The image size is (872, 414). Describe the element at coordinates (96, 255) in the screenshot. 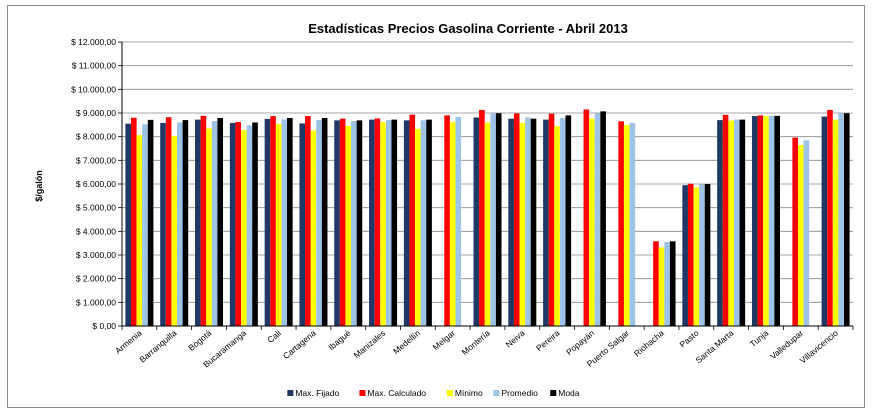

I see `y-tick-label: $ 3.000,00` at that location.